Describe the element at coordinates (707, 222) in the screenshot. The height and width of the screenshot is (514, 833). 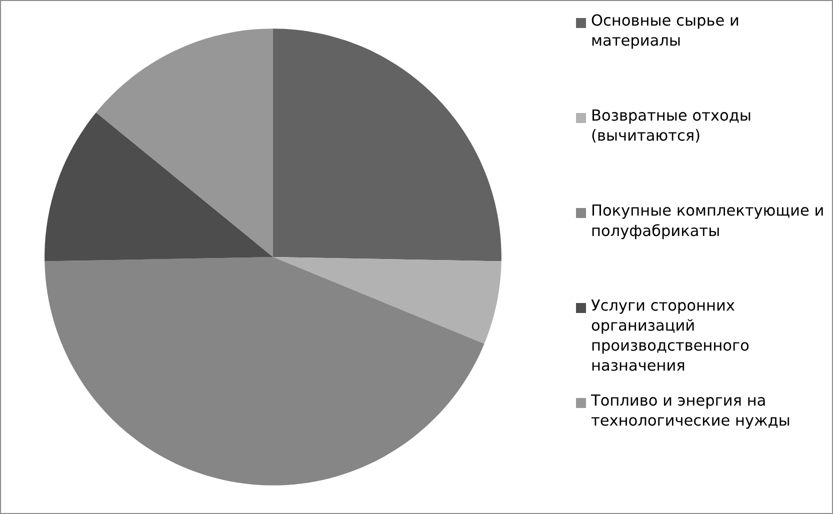
I see `legend-label: Покупные комплектующие и полуфабрикаты` at that location.